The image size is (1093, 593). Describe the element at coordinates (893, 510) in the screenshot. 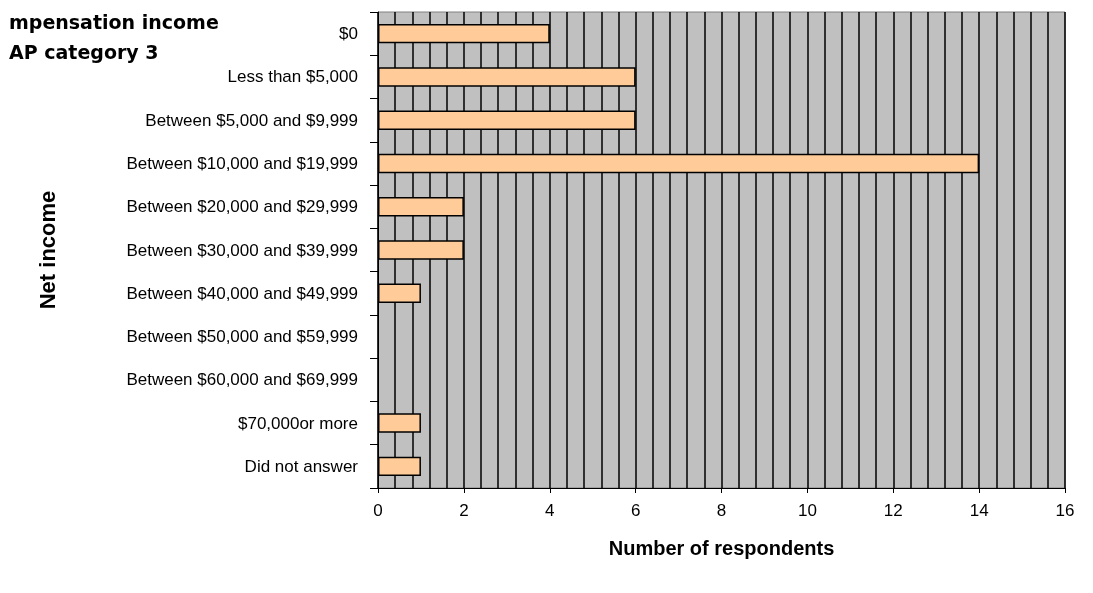

I see `x-tick-label: 12` at that location.